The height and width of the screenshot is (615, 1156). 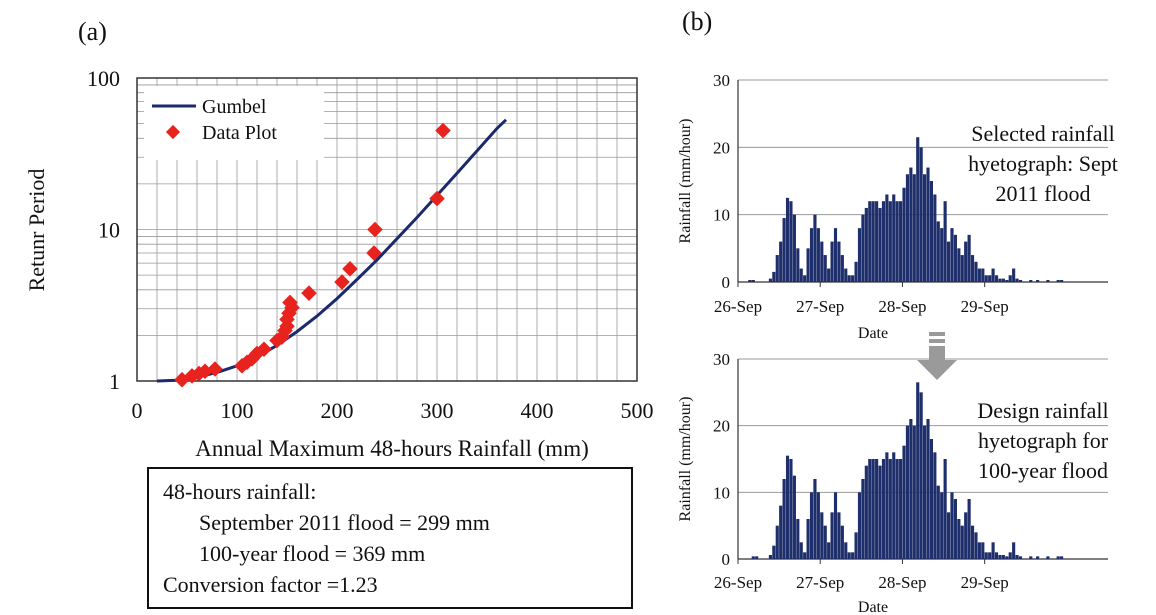 What do you see at coordinates (1042, 193) in the screenshot?
I see `hyeto-annotation-line: 2011 flood` at bounding box center [1042, 193].